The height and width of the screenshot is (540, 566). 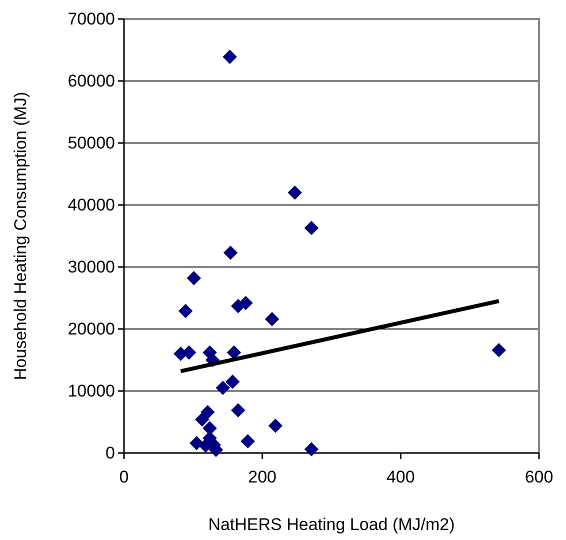 I want to click on y-tick-label: 70000, so click(x=91, y=18).